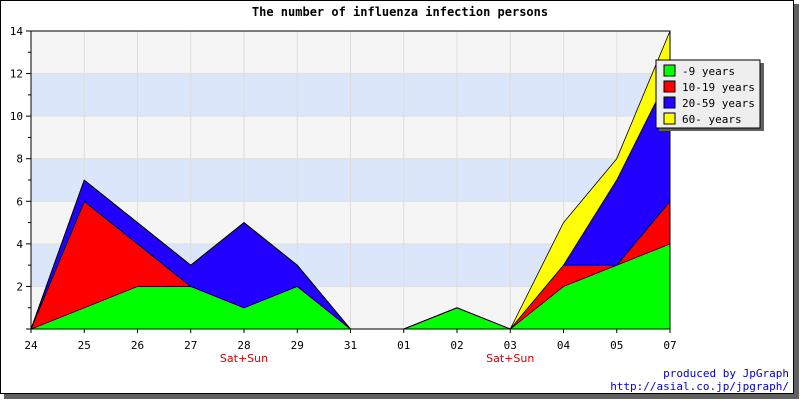  I want to click on x-axis: 24 25 26 27 28 29 31 01 02 03 04 05 07 Sat+Sun Sat+Sun, so click(350, 347).